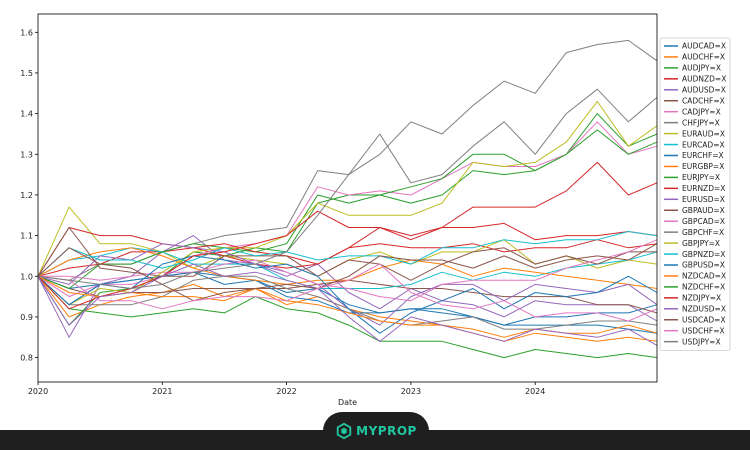 The image size is (750, 450). What do you see at coordinates (701, 243) in the screenshot?
I see `legend-label: GBPJPY=X` at bounding box center [701, 243].